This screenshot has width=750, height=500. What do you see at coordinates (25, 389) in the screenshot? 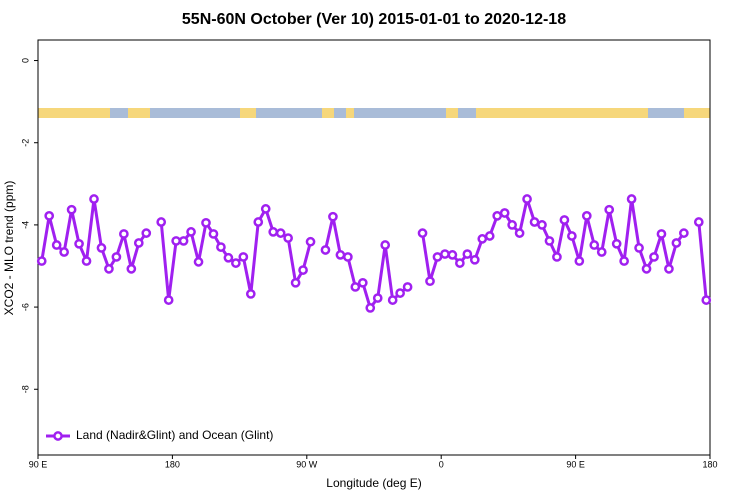
I see `y-tick-label: -8` at bounding box center [25, 389].